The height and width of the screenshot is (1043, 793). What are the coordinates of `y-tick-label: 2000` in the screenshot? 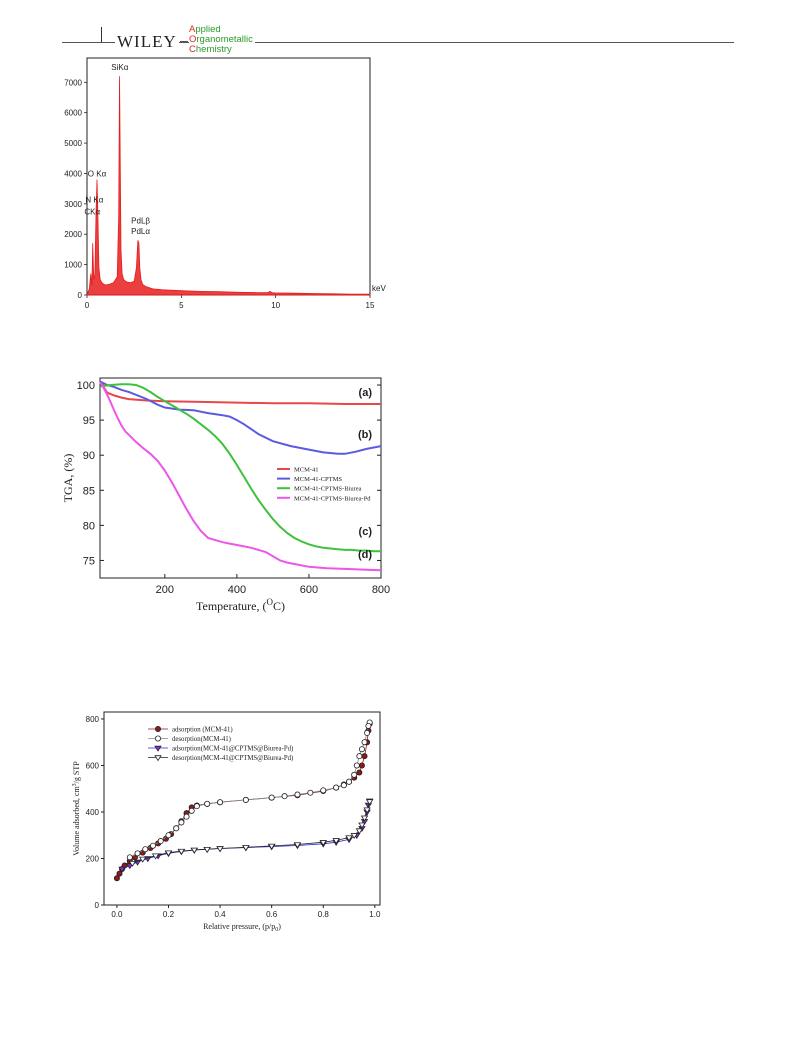 It's located at (73, 234).